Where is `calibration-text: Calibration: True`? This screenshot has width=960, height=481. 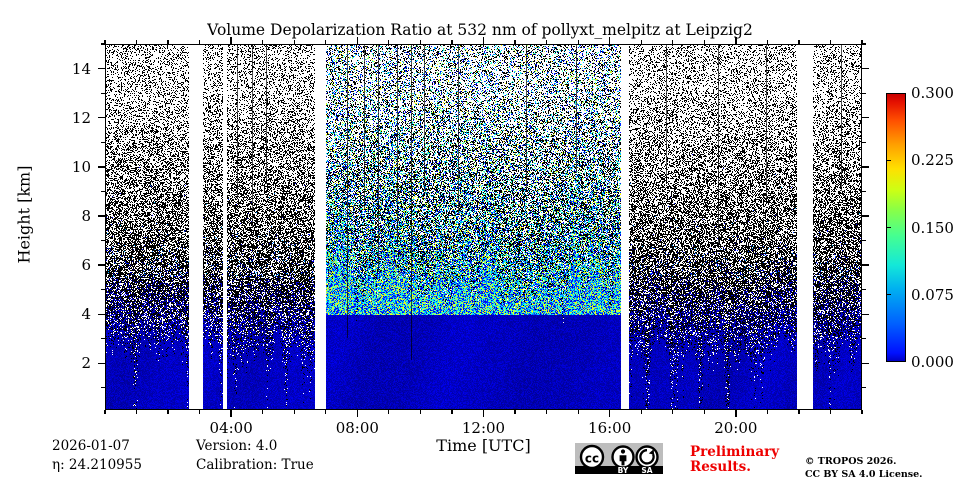 calibration-text: Calibration: True is located at coordinates (255, 465).